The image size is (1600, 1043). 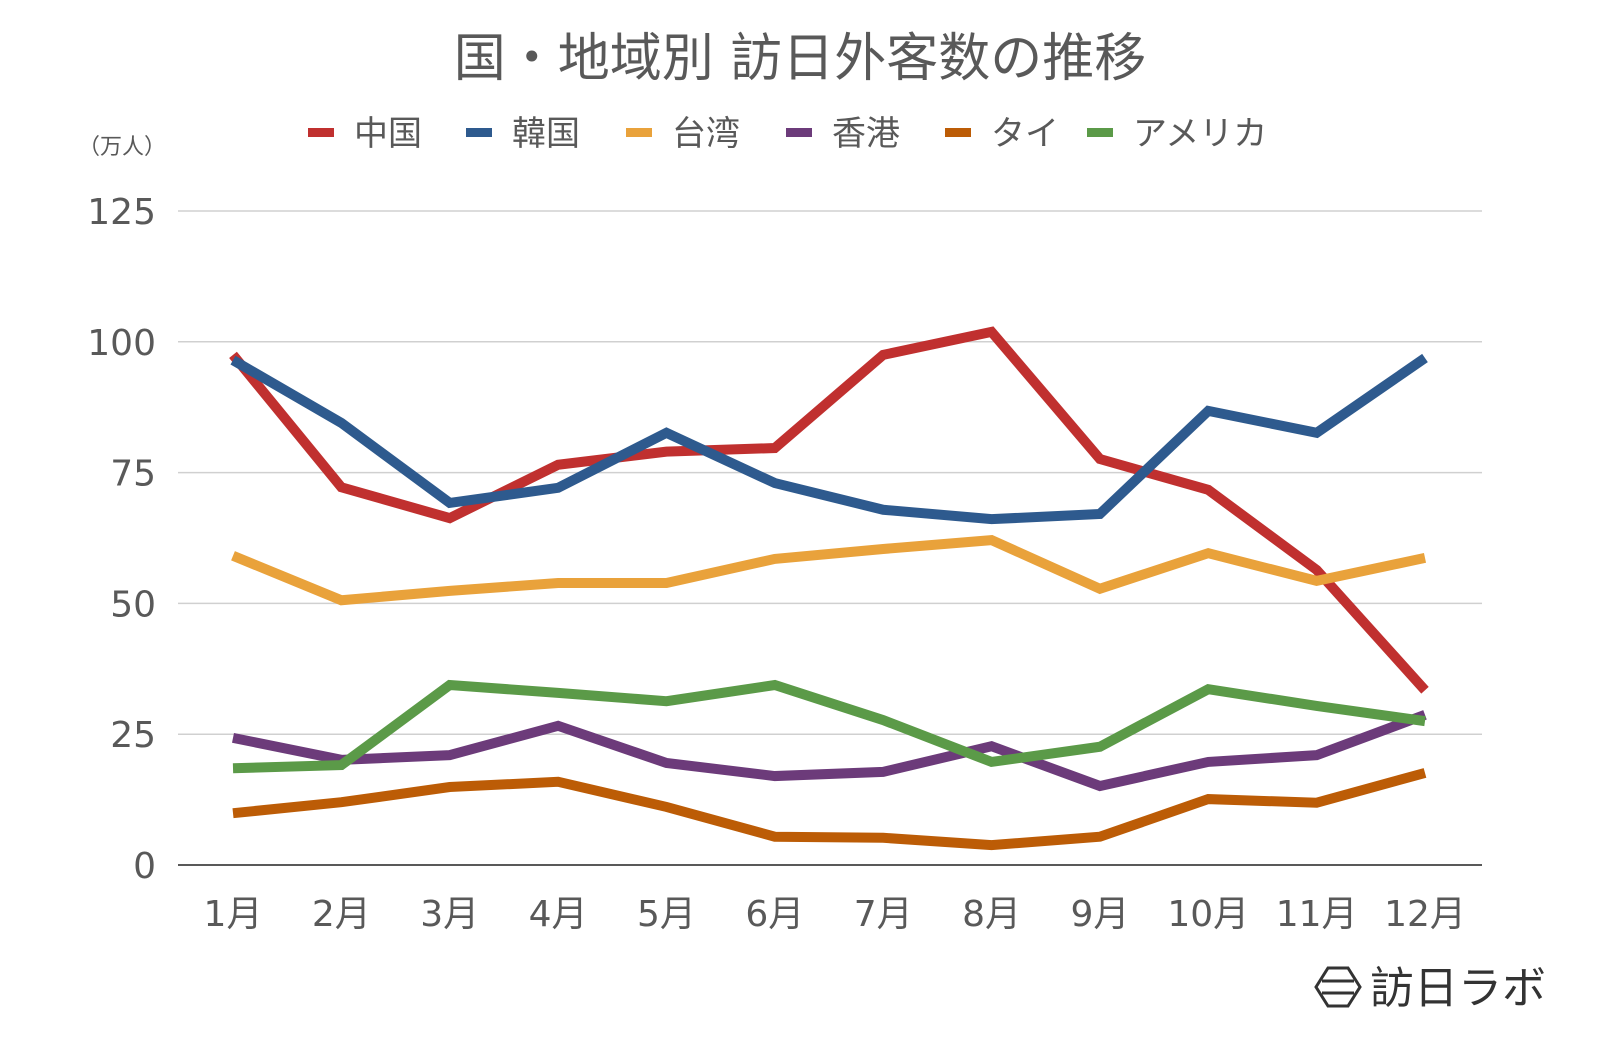 What do you see at coordinates (122, 147) in the screenshot?
I see `unit-label: （万人）` at bounding box center [122, 147].